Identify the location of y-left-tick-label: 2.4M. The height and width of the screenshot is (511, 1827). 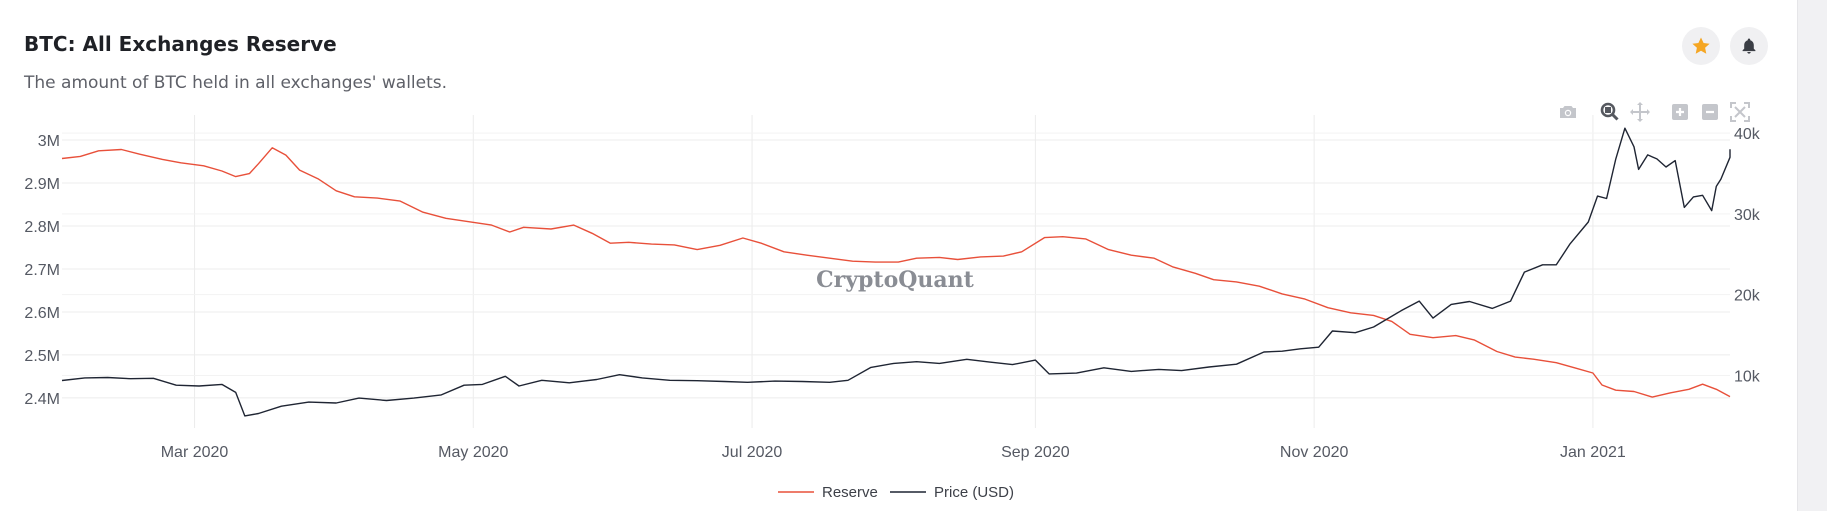
(42, 399).